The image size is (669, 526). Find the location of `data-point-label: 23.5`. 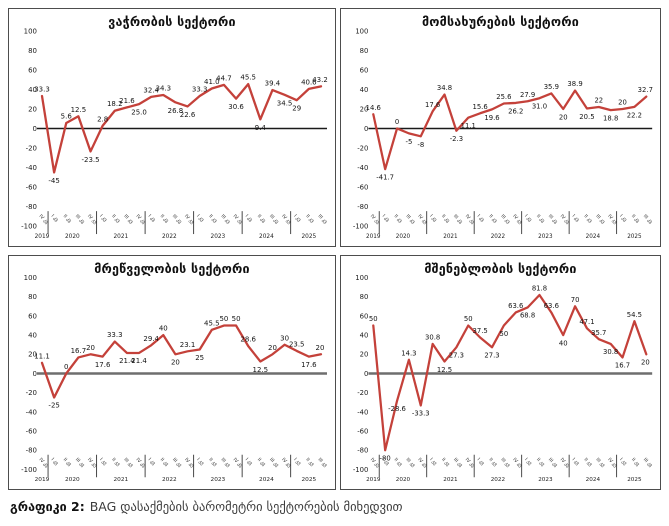

data-point-label: 23.5 is located at coordinates (297, 345).